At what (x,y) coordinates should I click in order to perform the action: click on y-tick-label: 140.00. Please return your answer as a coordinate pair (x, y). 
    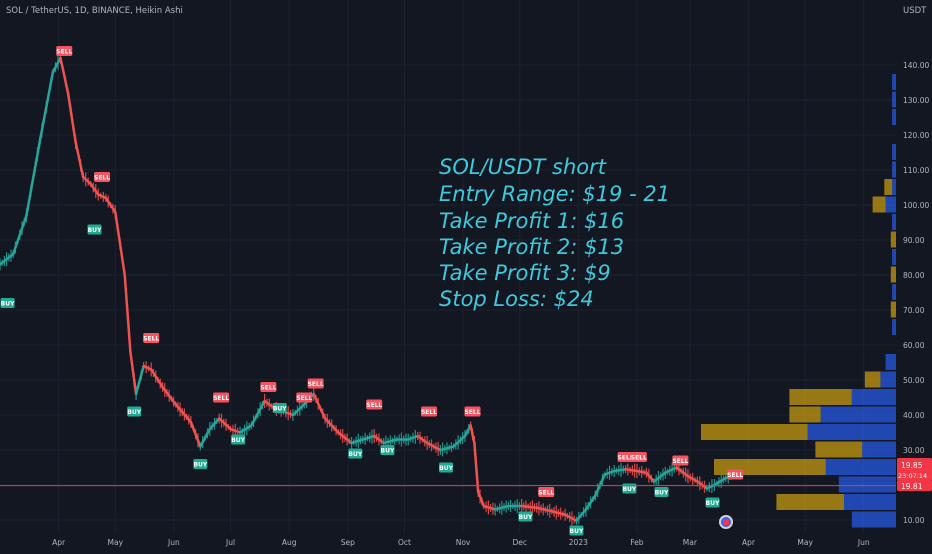
    Looking at the image, I should click on (916, 65).